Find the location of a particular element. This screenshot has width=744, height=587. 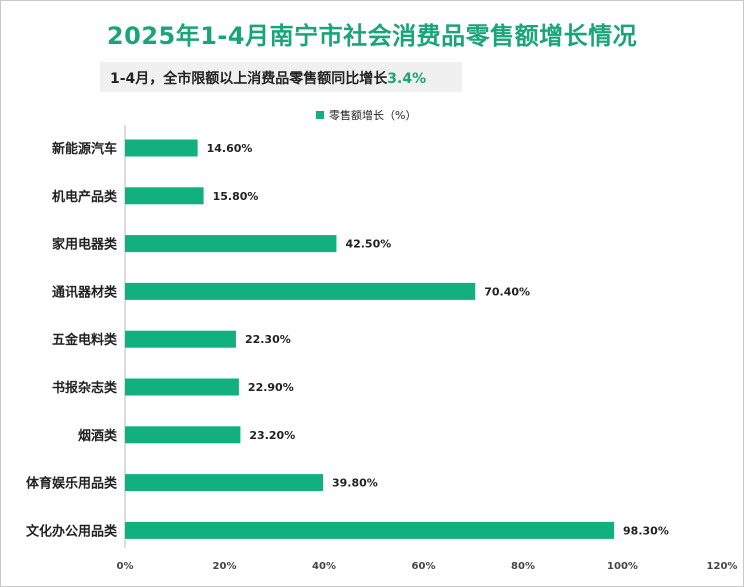

x-tick-label: 80% is located at coordinates (523, 566).